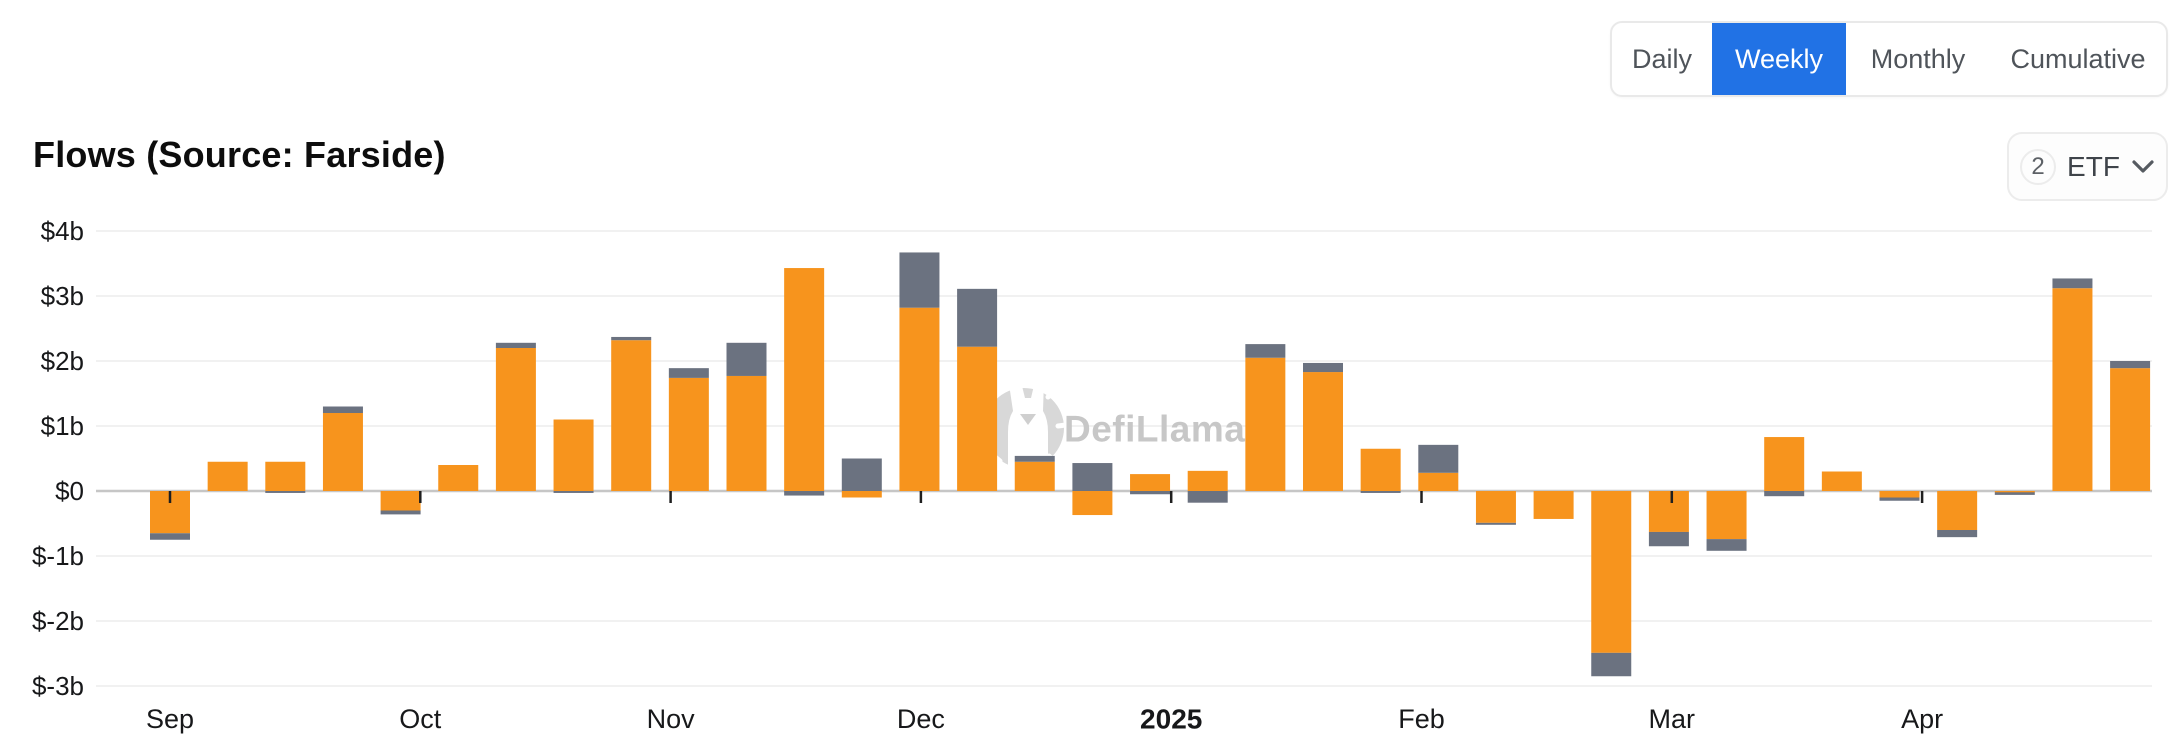 This screenshot has width=2182, height=734. What do you see at coordinates (58, 556) in the screenshot?
I see `y-axis-label-$-1b: $-1b` at bounding box center [58, 556].